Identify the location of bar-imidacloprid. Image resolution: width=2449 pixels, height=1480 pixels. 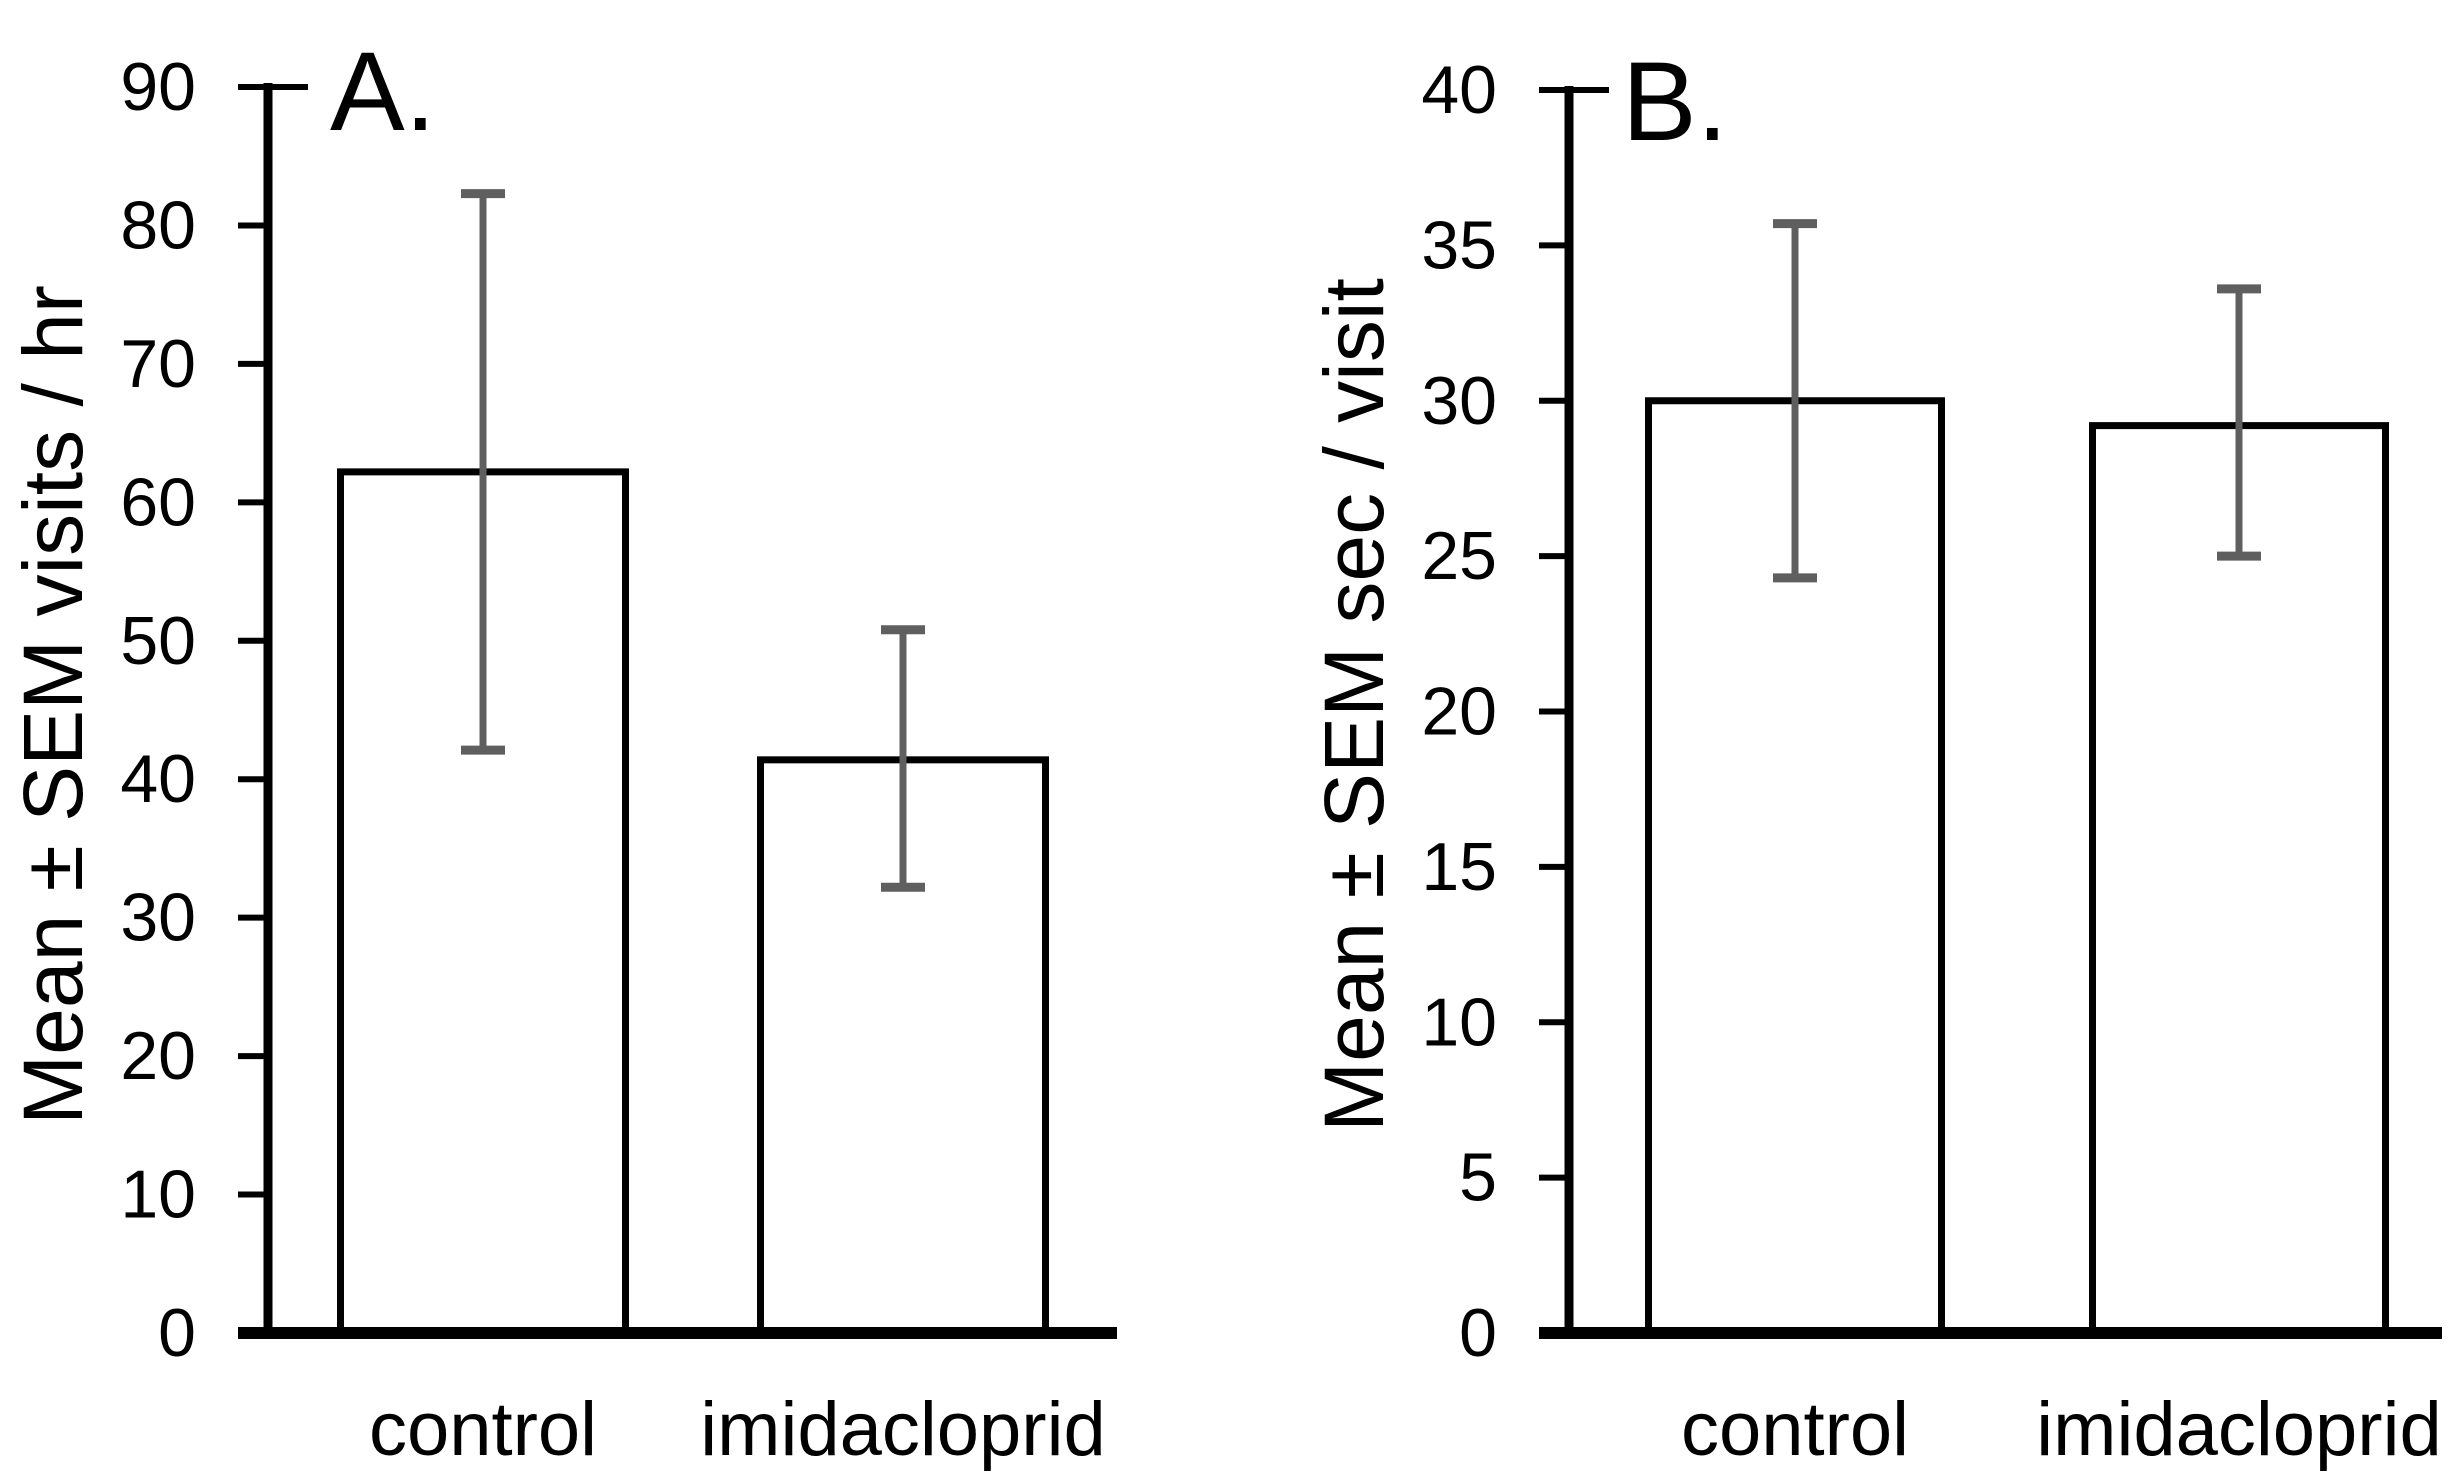
(2239, 879).